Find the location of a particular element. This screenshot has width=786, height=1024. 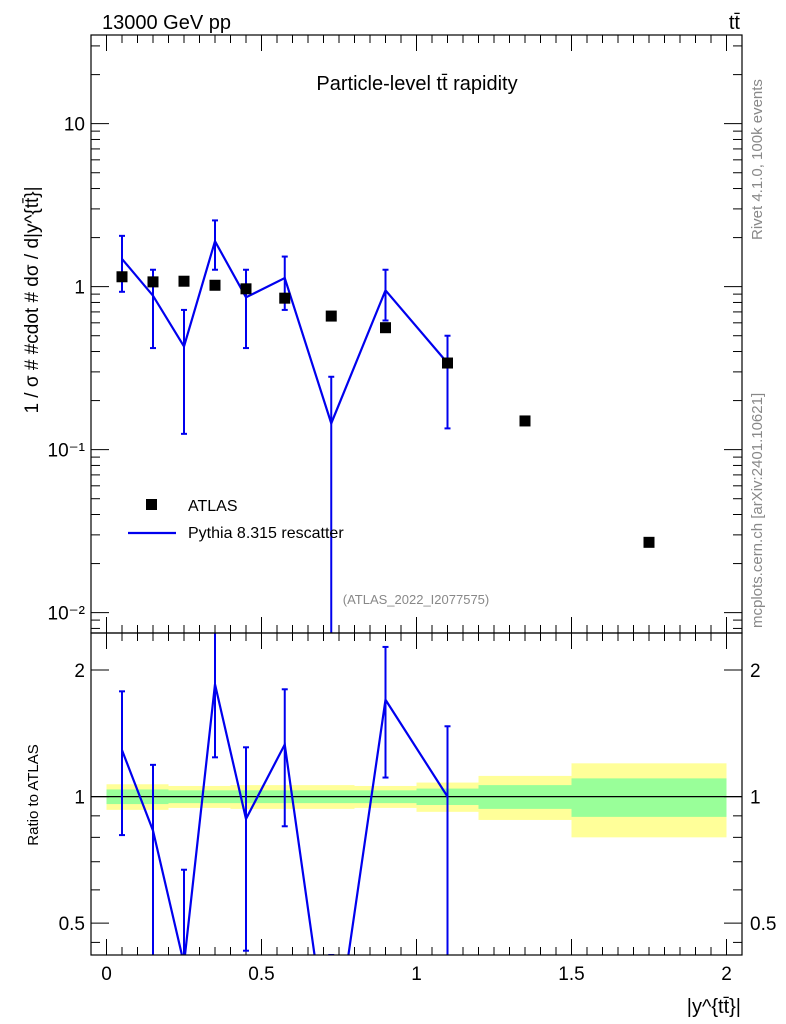

plot-title: Particle-level tt̄ rapidity is located at coordinates (416, 84).